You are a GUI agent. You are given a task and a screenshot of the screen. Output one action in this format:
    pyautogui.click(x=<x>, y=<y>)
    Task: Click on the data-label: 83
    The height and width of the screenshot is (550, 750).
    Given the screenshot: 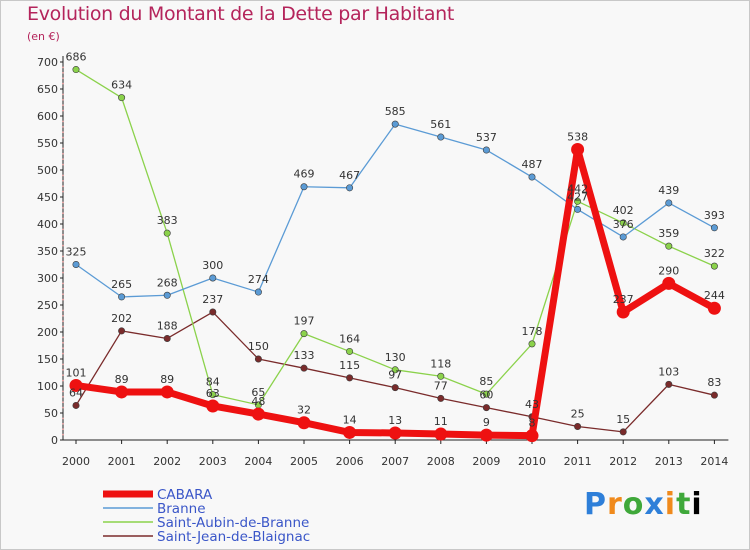 What is the action you would take?
    pyautogui.click(x=714, y=382)
    